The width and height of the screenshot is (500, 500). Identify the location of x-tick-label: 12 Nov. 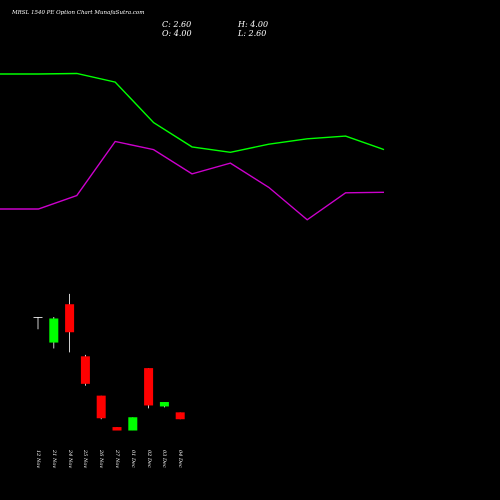
(38, 459).